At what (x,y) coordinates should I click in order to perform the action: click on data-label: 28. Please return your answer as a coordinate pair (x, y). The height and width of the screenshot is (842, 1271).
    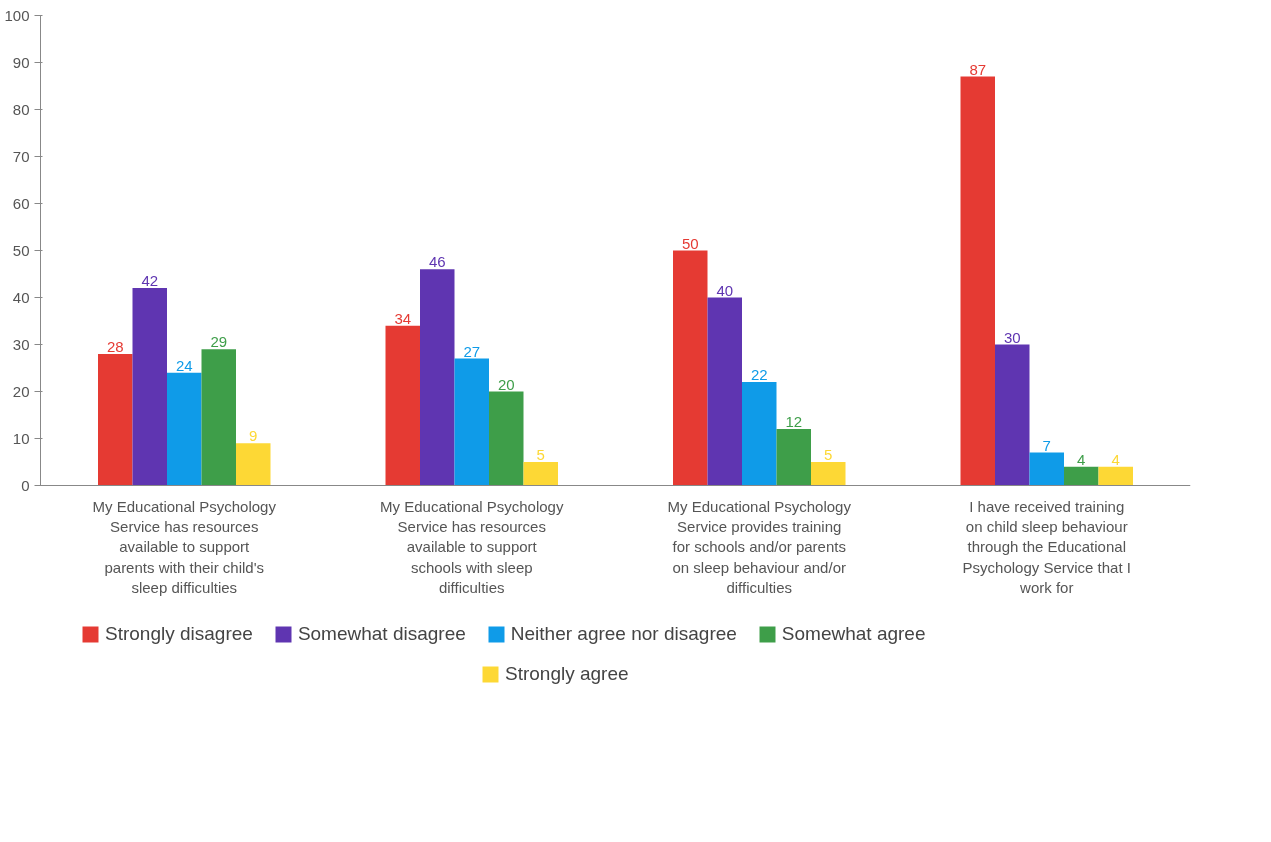
    Looking at the image, I should click on (115, 346).